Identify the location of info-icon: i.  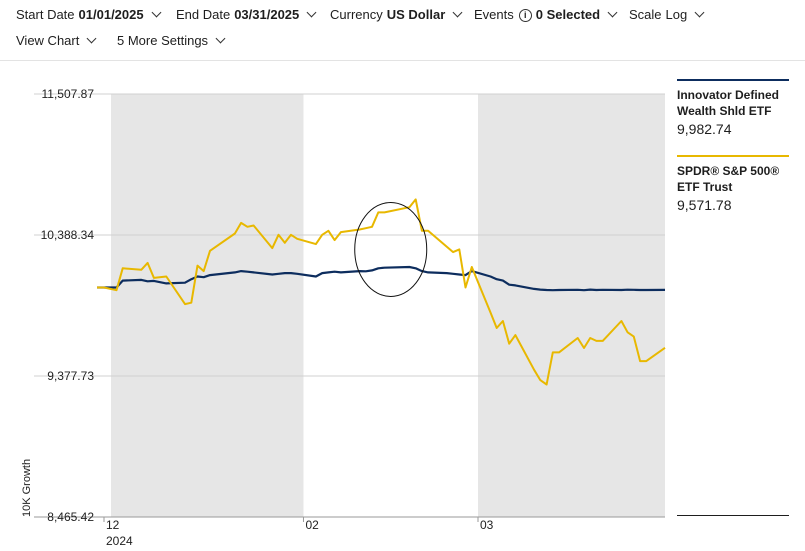
(525, 15).